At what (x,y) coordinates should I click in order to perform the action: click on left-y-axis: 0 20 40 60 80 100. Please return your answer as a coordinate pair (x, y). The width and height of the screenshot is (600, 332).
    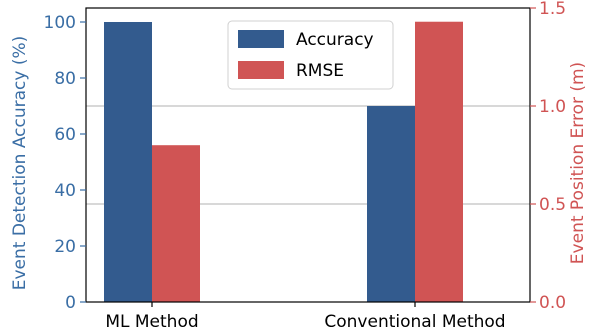
    Looking at the image, I should click on (65, 163).